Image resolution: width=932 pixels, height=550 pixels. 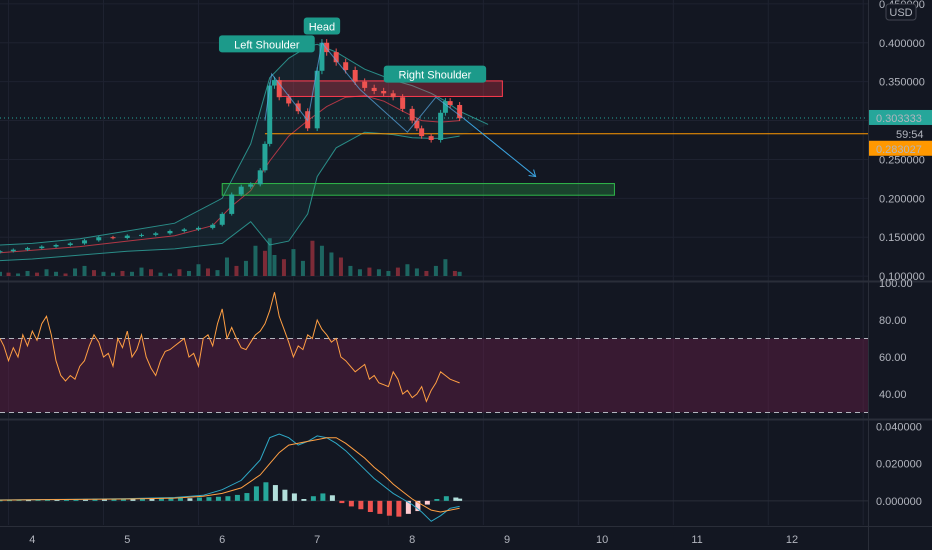 I want to click on macd-signal-line, so click(x=230, y=475).